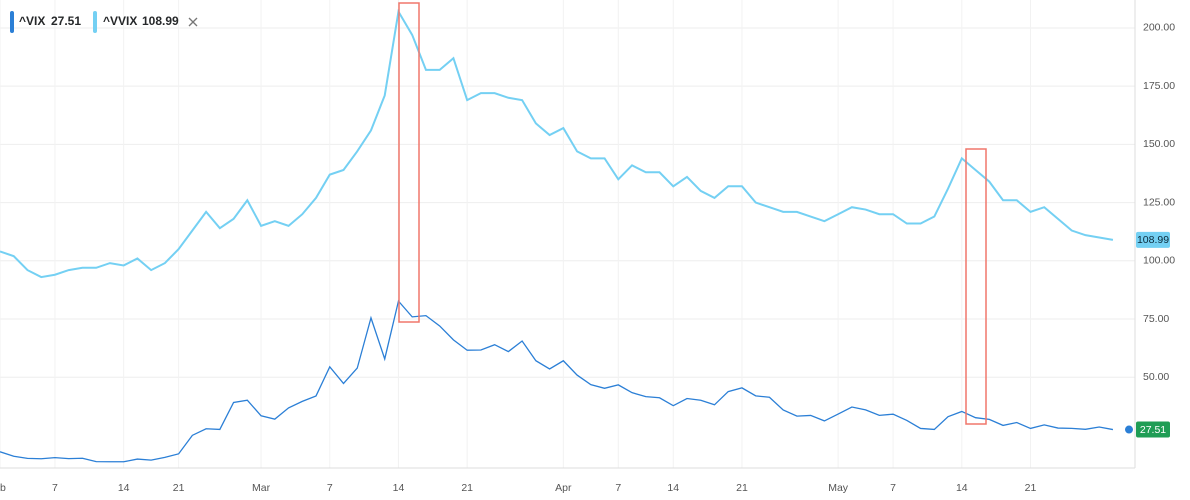  I want to click on x-tick-label: Mar, so click(261, 488).